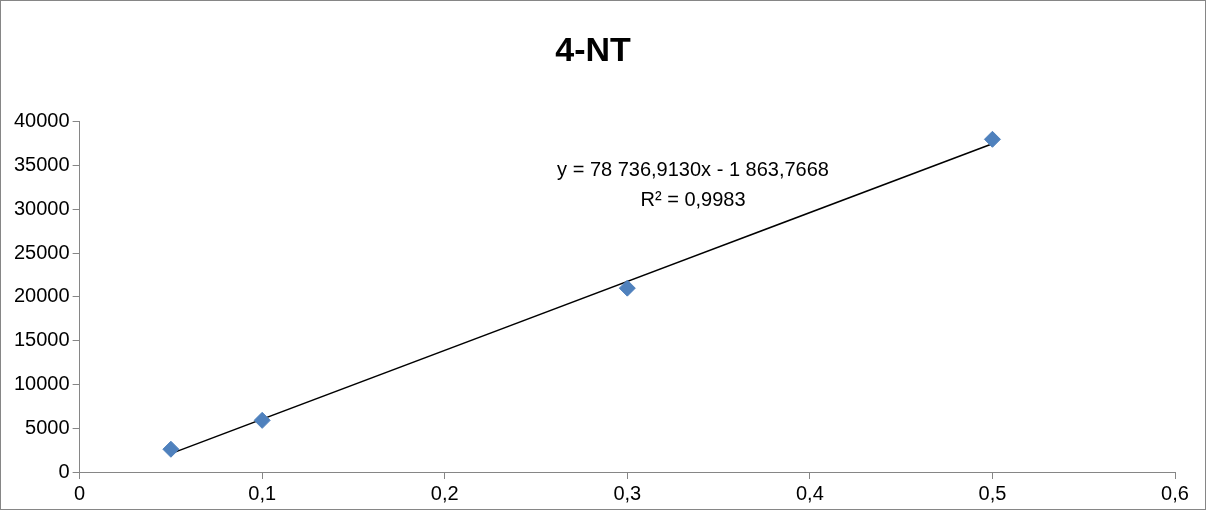  Describe the element at coordinates (1175, 492) in the screenshot. I see `x-tick-label: 0,6` at that location.